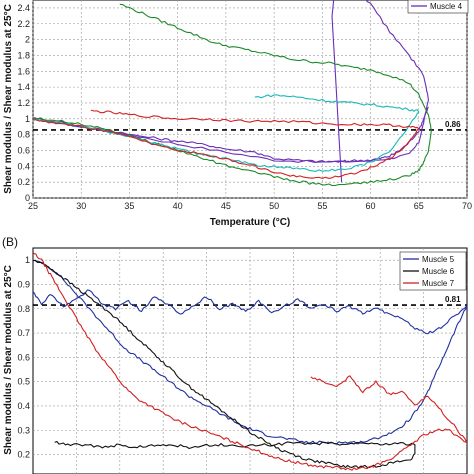 This screenshot has width=474, height=474. What do you see at coordinates (23, 55) in the screenshot?
I see `y-tick-label: 1.8` at bounding box center [23, 55].